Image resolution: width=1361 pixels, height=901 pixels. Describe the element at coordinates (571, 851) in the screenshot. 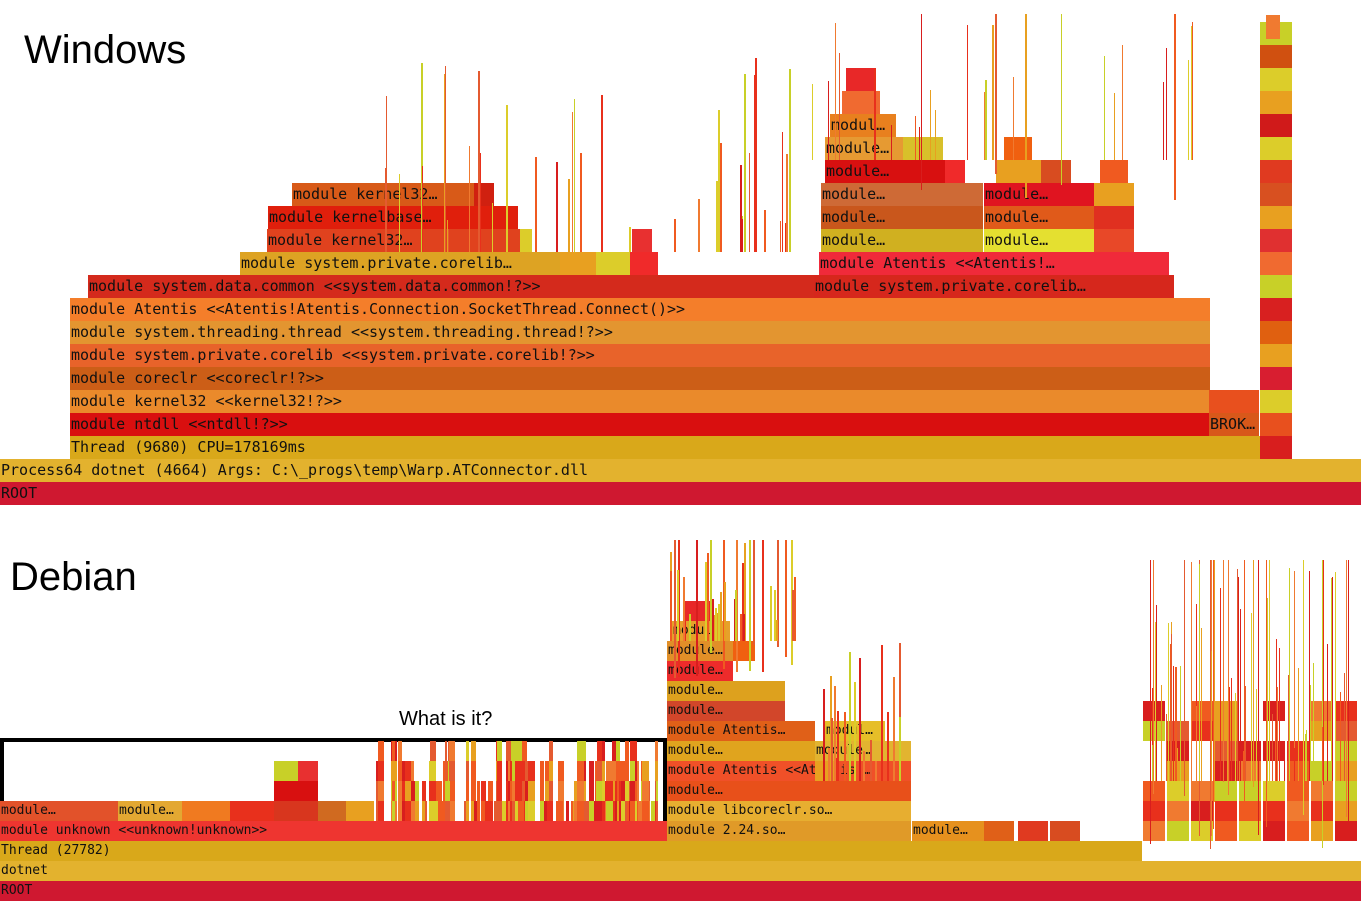

I see `debian-frame-2: Thread (27782)` at that location.